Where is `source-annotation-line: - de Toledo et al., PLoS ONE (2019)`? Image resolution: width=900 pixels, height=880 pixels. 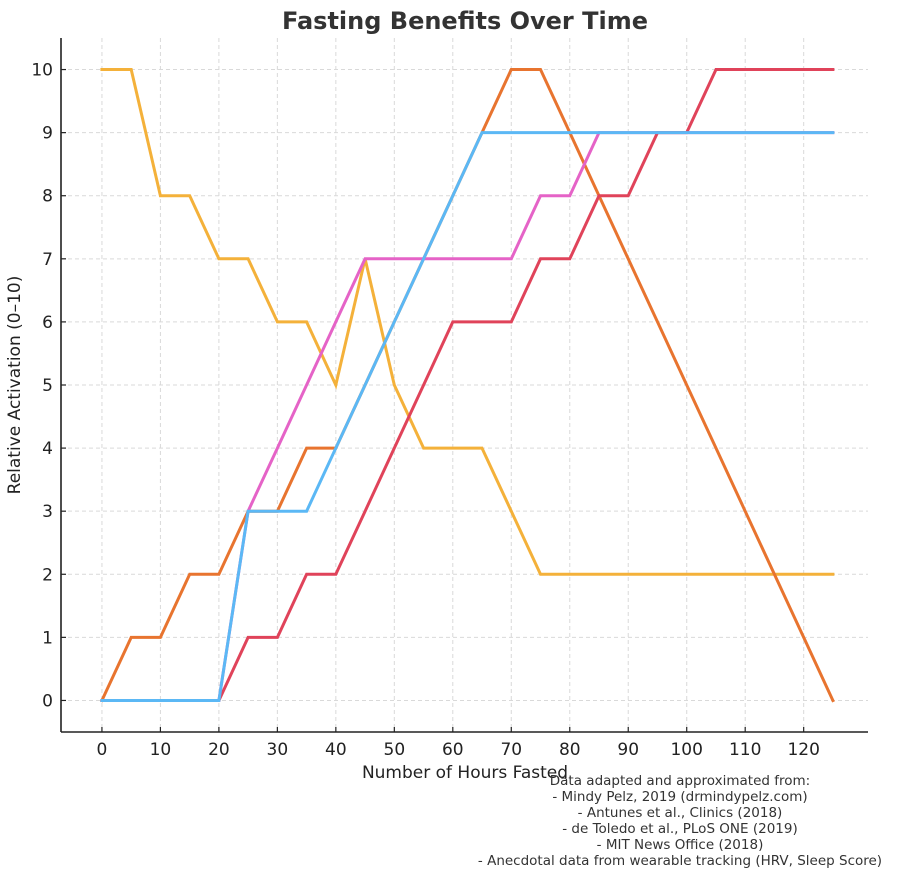
source-annotation-line: - de Toledo et al., PLoS ONE (2019) is located at coordinates (680, 829).